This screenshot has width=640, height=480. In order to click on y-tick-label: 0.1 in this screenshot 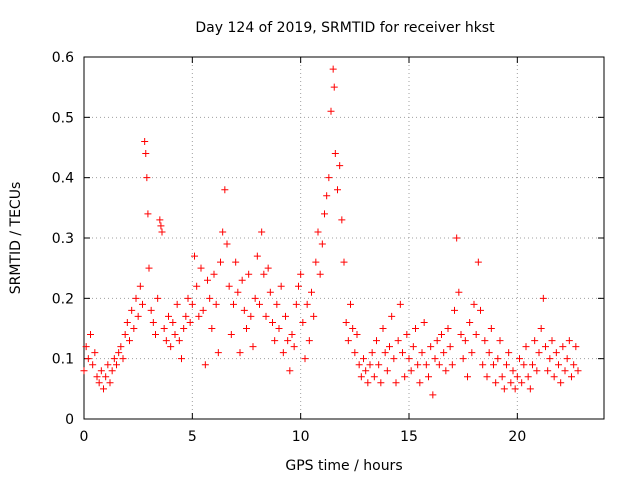, I will do `click(63, 360)`.